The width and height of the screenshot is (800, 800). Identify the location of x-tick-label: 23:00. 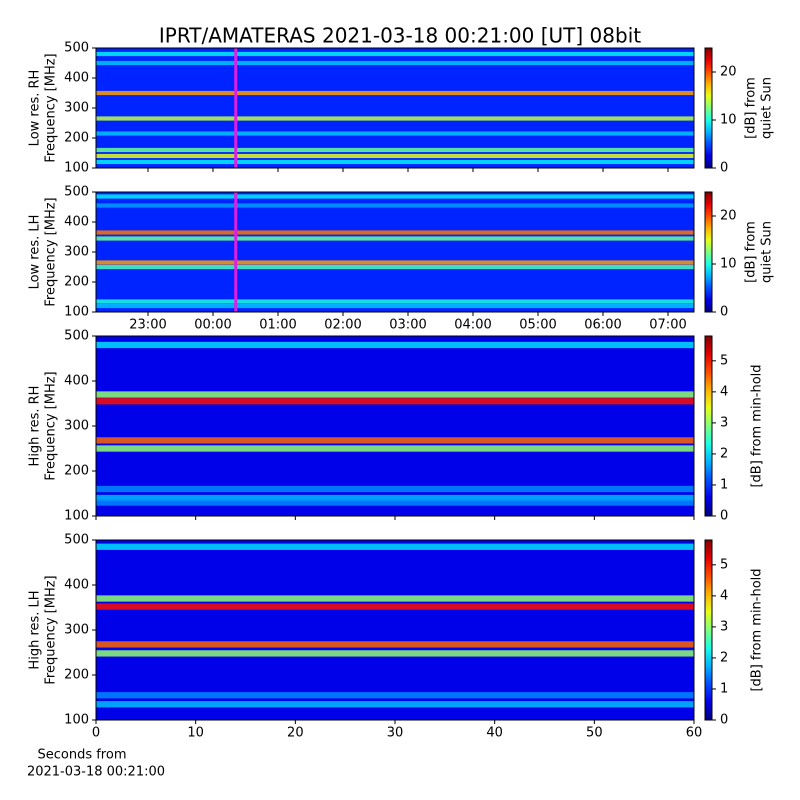
(147, 325).